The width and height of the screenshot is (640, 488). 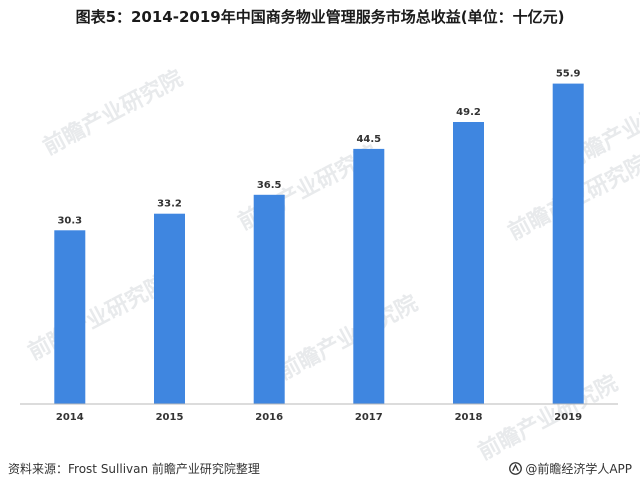 What do you see at coordinates (319, 417) in the screenshot?
I see `ticks-layer: 2014 2015 2016 2017 2018 2019` at bounding box center [319, 417].